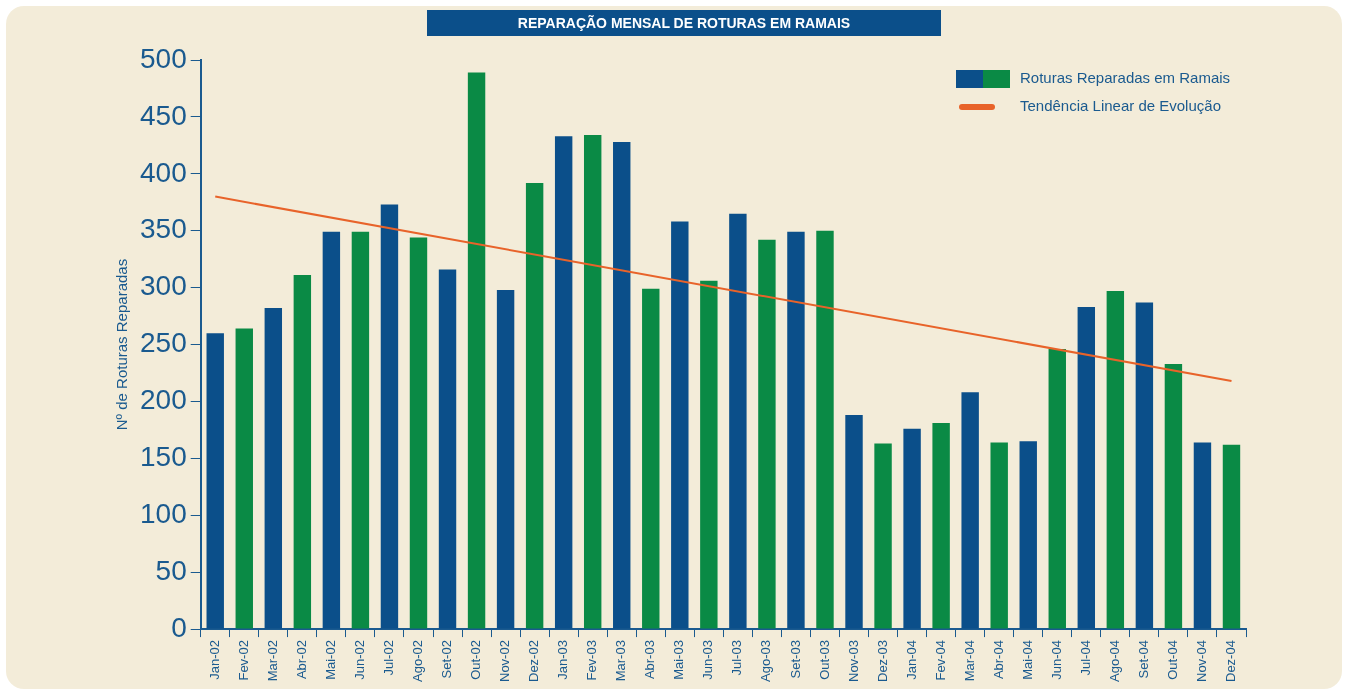 The width and height of the screenshot is (1346, 693). What do you see at coordinates (592, 660) in the screenshot?
I see `x-tick-label: Fev-03` at bounding box center [592, 660].